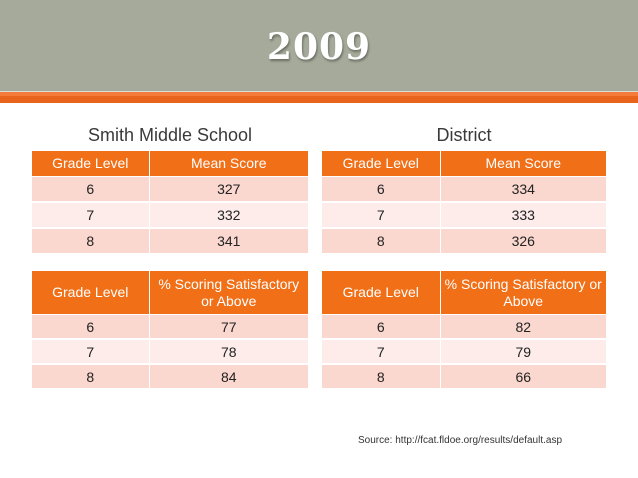 Image resolution: width=638 pixels, height=478 pixels. I want to click on table-row: 7 333, so click(464, 215).